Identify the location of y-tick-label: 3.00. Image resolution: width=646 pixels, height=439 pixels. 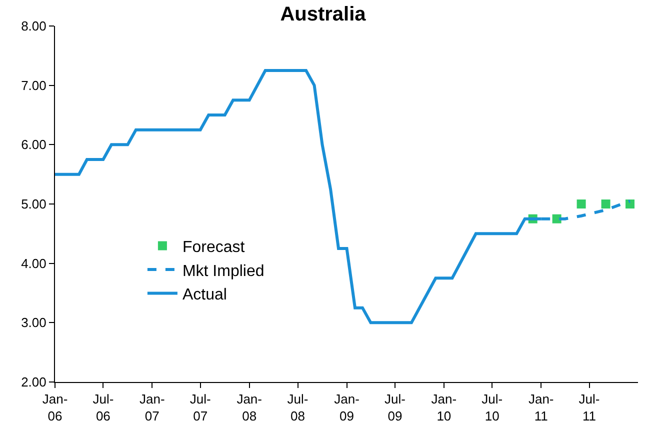
(33, 322).